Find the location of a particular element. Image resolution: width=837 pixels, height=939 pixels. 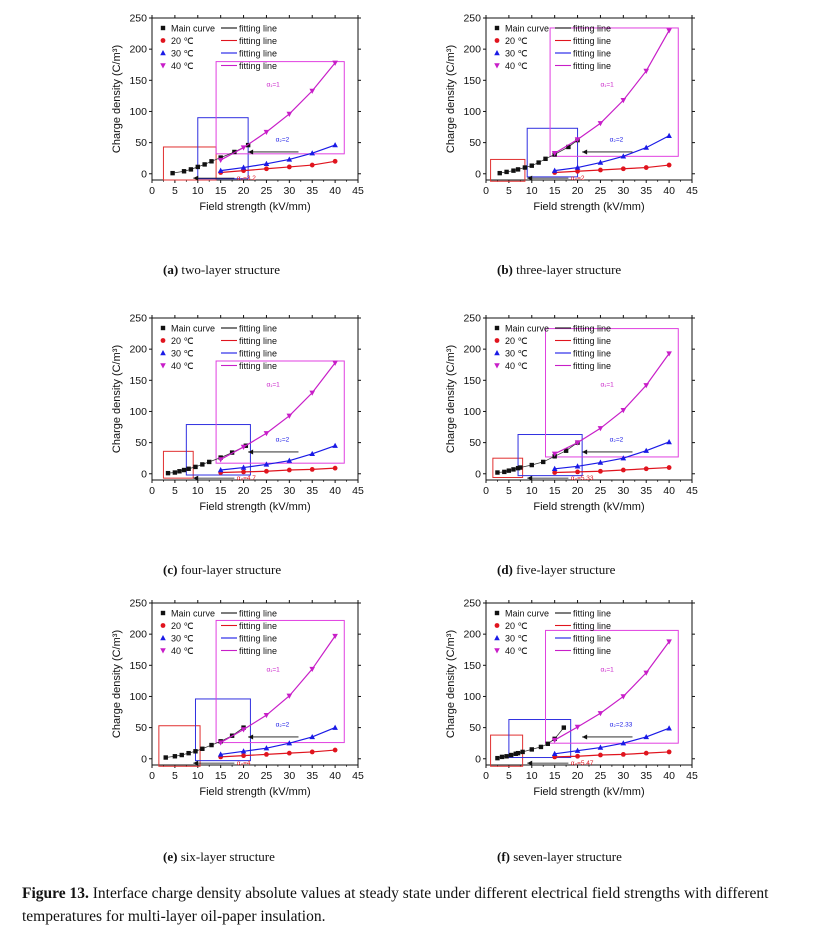

x-axis-label: Field strength (kV/mm) is located at coordinates (588, 207).